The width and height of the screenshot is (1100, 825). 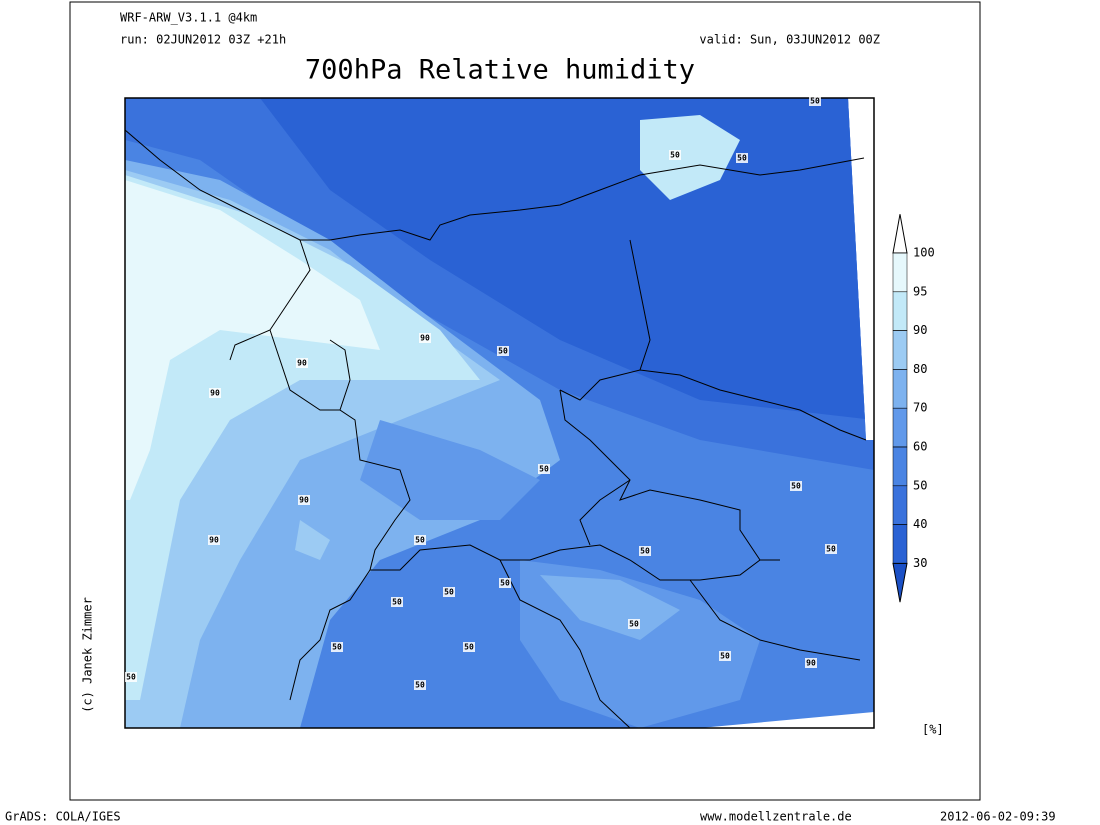 What do you see at coordinates (924, 253) in the screenshot?
I see `colorbar-label: 100` at bounding box center [924, 253].